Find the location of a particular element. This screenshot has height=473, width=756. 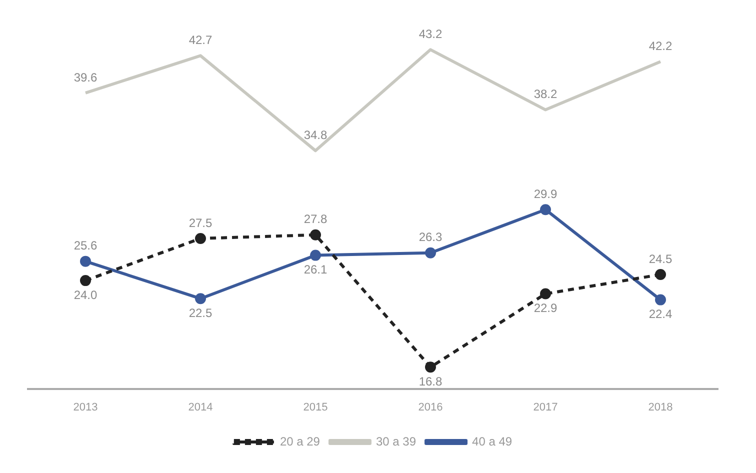

data-label: 27.8 is located at coordinates (316, 219).